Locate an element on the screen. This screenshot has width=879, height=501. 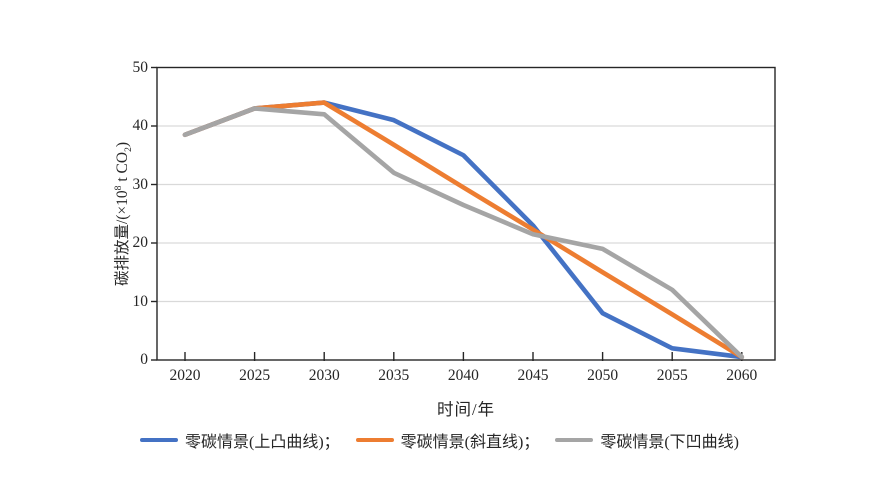
y-axis-title-unit: t CO is located at coordinates (122, 168).